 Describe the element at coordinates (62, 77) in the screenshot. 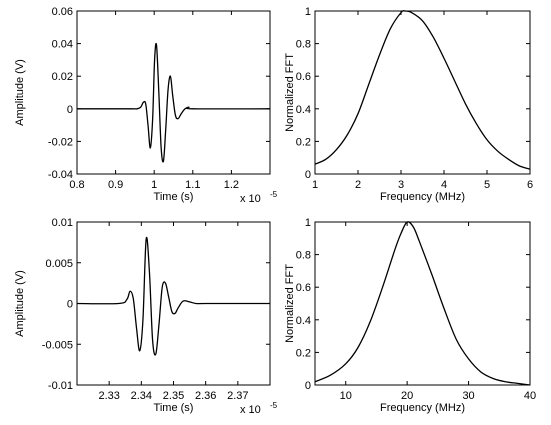

I see `y-tick-label: 0.02` at that location.